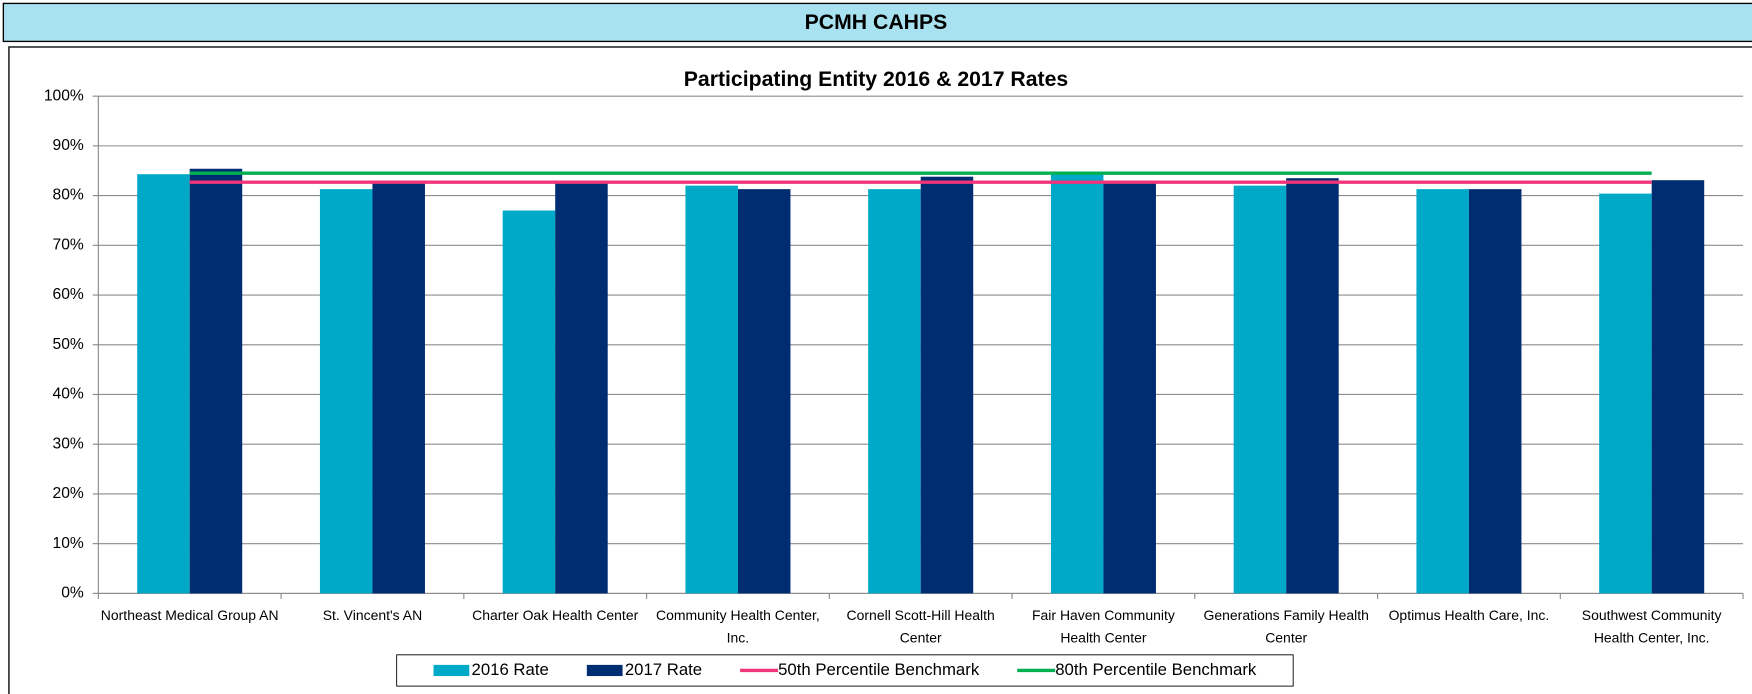  I want to click on y-tick-label: 60%, so click(68, 294).